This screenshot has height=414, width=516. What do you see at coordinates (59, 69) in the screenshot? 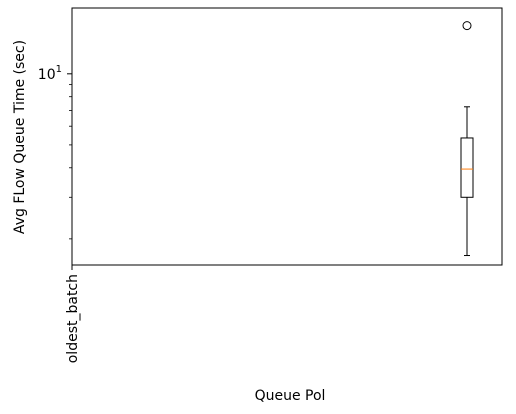
I see `y-tick-label-exponent: 1` at bounding box center [59, 69].